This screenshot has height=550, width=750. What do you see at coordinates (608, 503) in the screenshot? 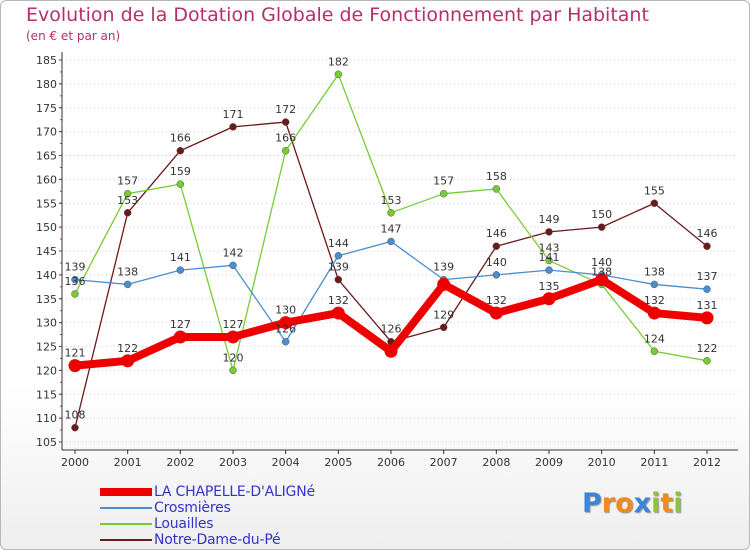
I see `logo-letter: r` at bounding box center [608, 503].